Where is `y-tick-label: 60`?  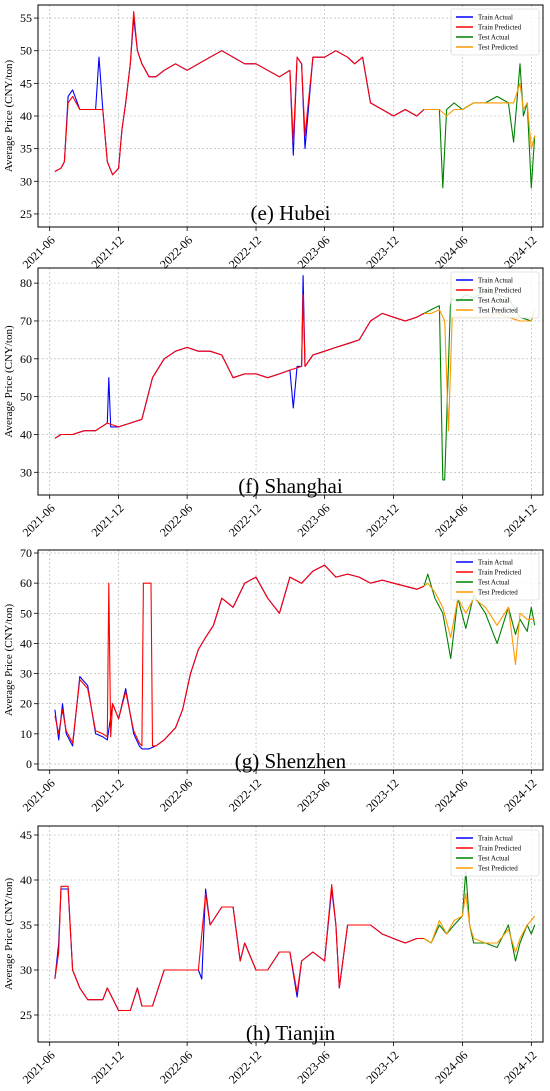
y-tick-label: 60 is located at coordinates (26, 583).